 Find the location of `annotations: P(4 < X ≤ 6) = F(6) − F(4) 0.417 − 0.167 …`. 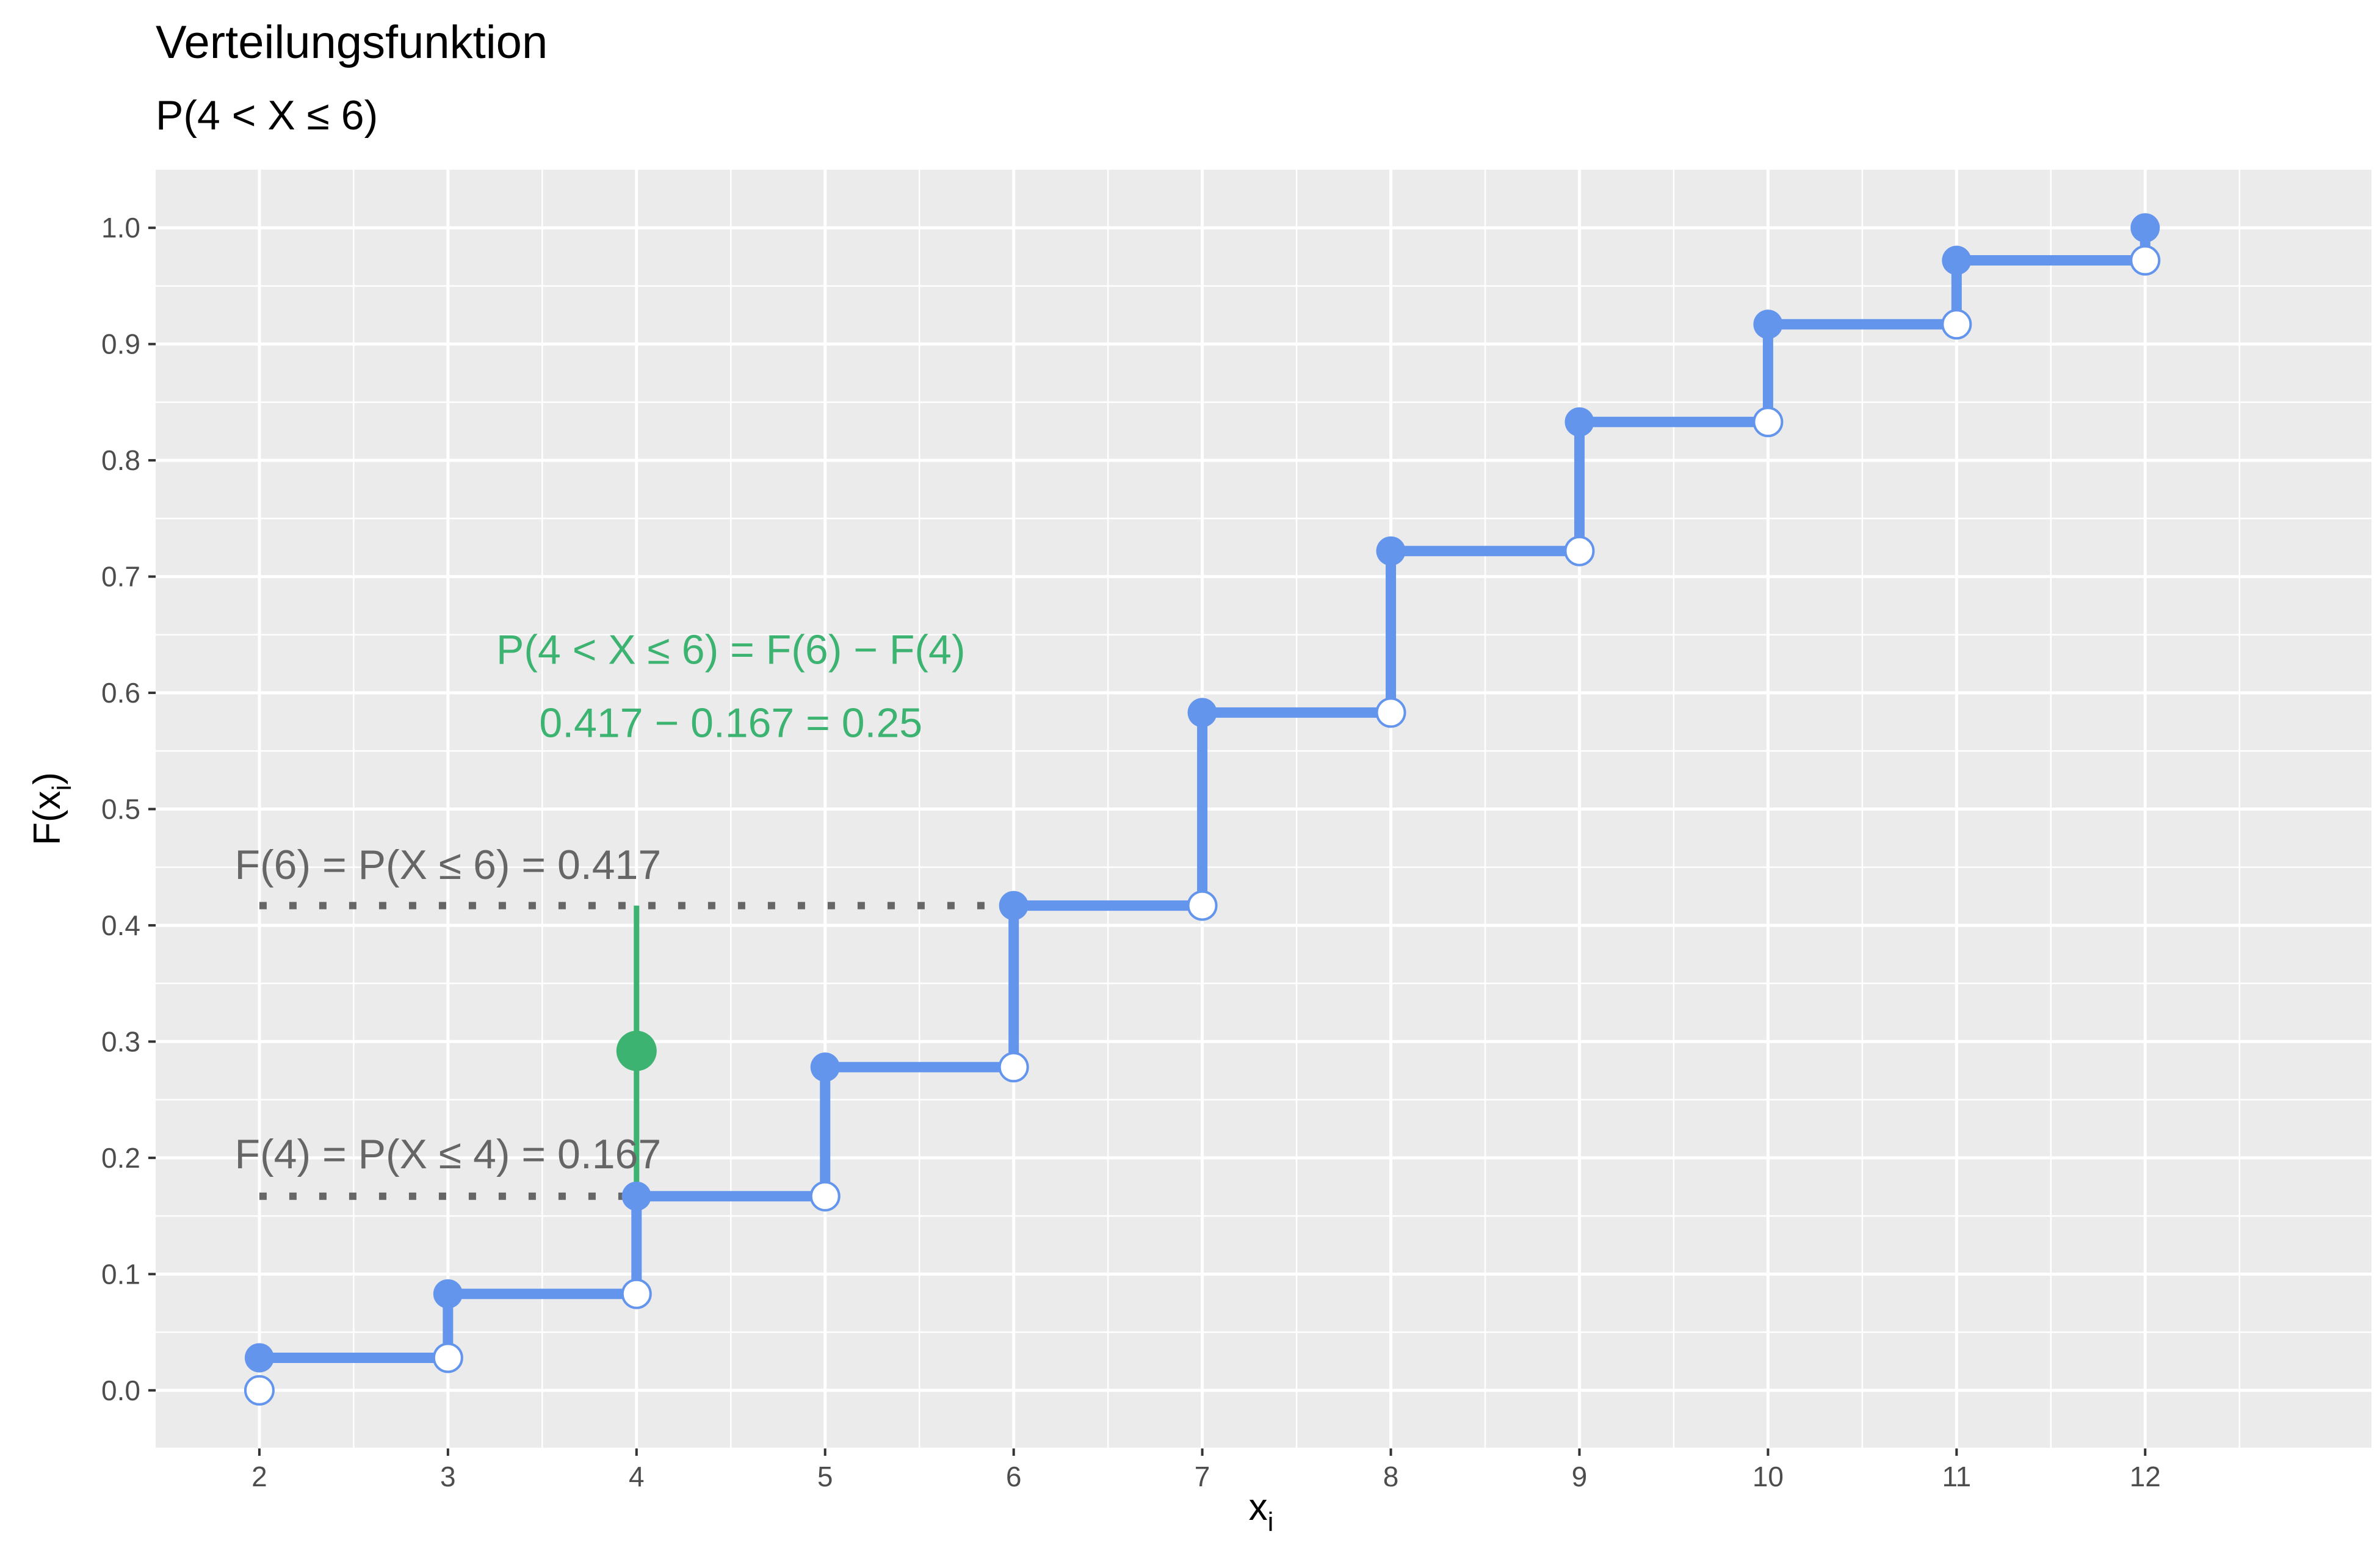

annotations: P(4 < X ≤ 6) = F(6) − F(4) 0.417 − 0.167 … is located at coordinates (599, 901).